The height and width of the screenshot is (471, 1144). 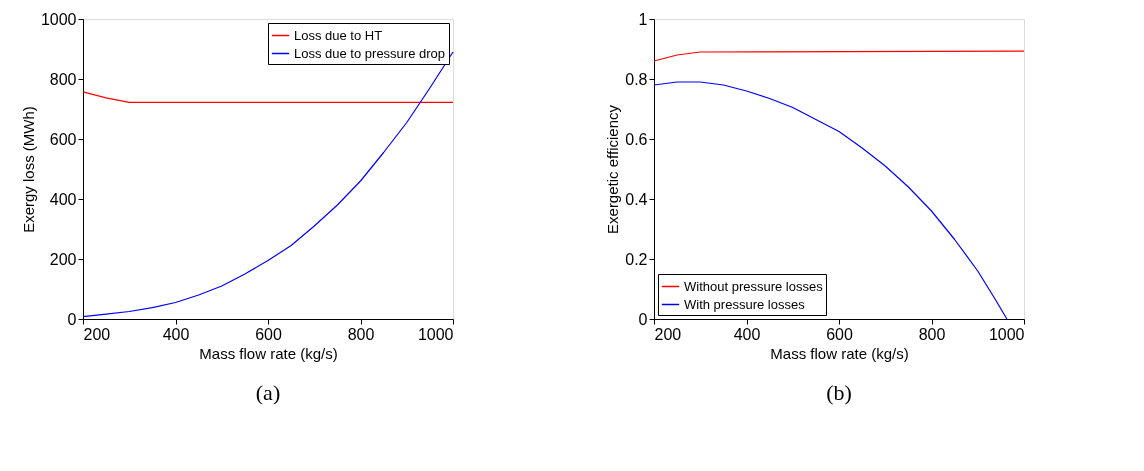 What do you see at coordinates (636, 79) in the screenshot?
I see `y-tick-label: 0.8` at bounding box center [636, 79].